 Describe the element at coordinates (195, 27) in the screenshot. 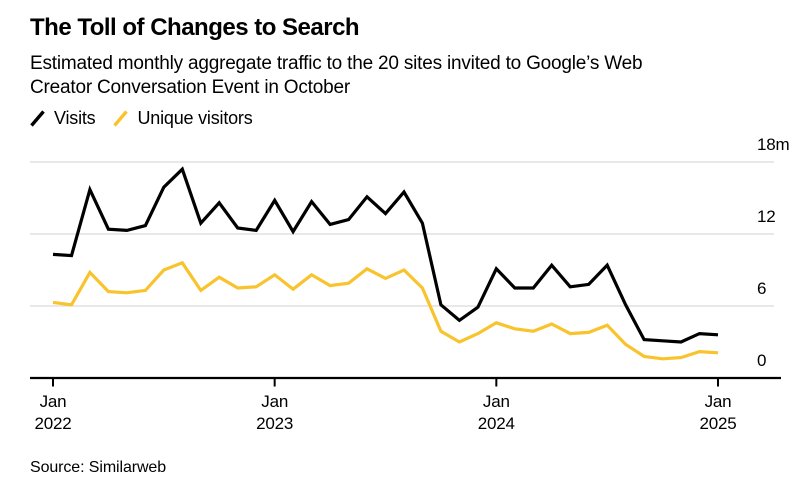

I see `chart-title: The Toll of Changes to Search` at that location.